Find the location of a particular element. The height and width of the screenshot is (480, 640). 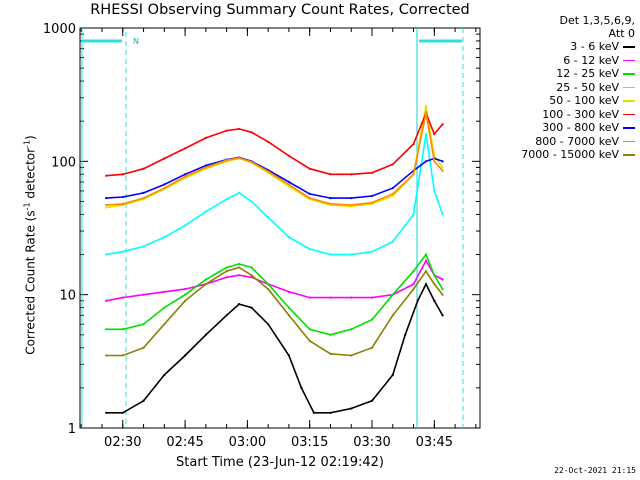

legend-header-line-2: Att 0 is located at coordinates (621, 33).